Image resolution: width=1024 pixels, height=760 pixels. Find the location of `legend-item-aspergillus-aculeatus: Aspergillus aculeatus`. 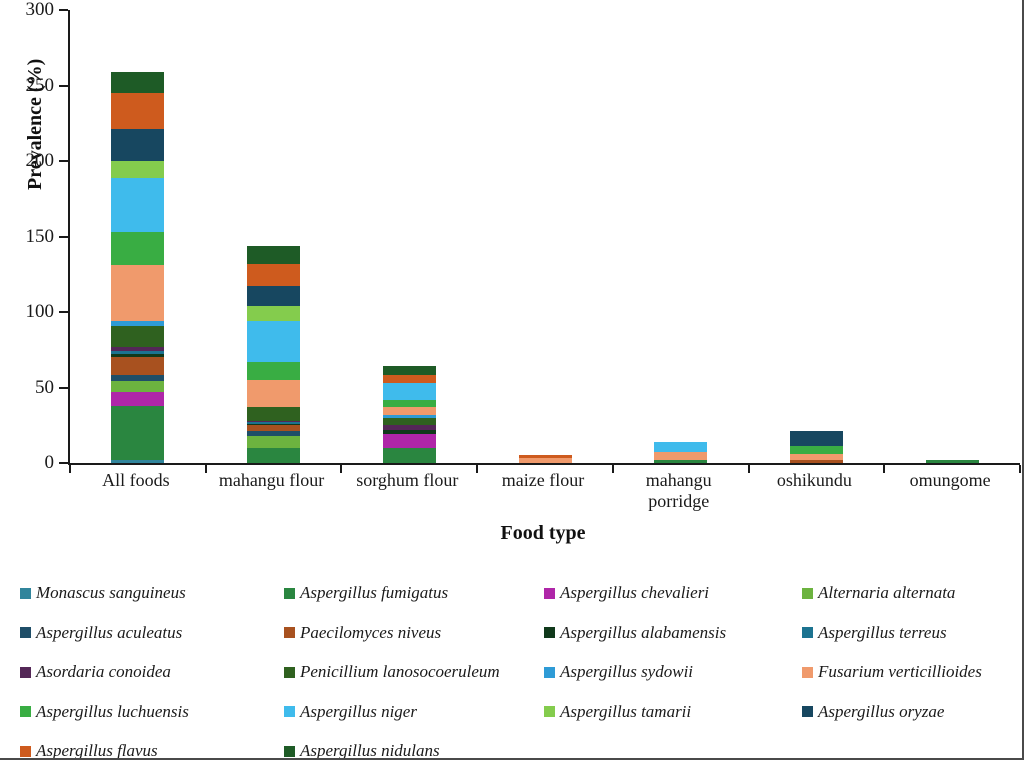

legend-item-aspergillus-aculeatus: Aspergillus aculeatus is located at coordinates (101, 633).